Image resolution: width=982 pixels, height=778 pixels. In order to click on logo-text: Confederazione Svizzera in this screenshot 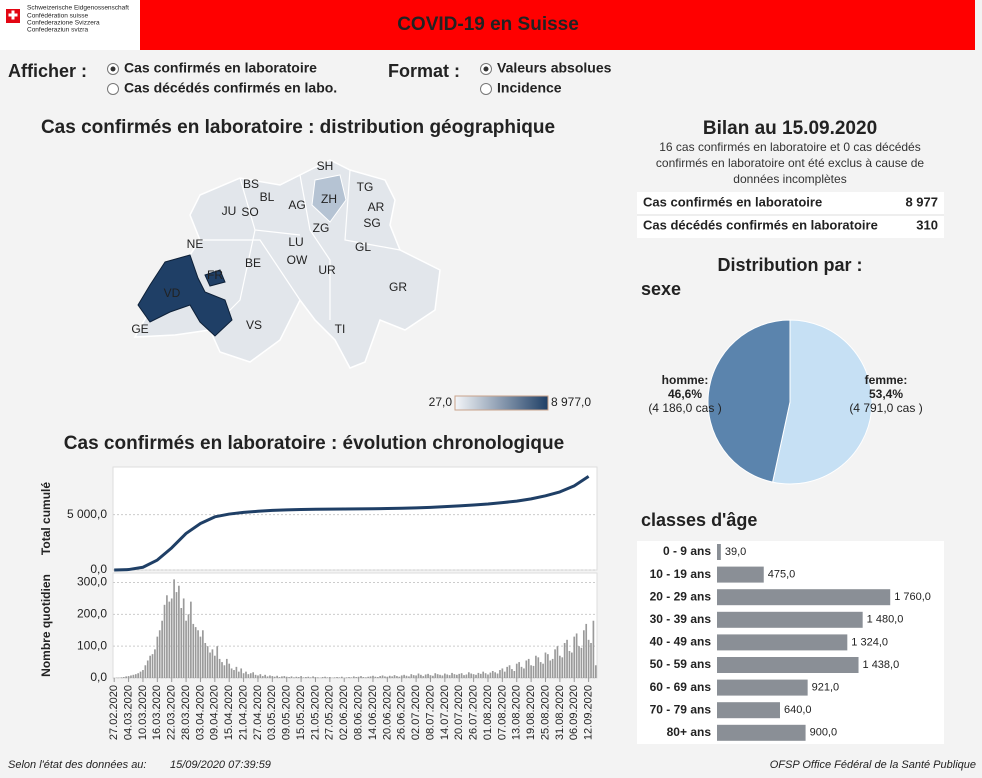, I will do `click(63, 23)`.